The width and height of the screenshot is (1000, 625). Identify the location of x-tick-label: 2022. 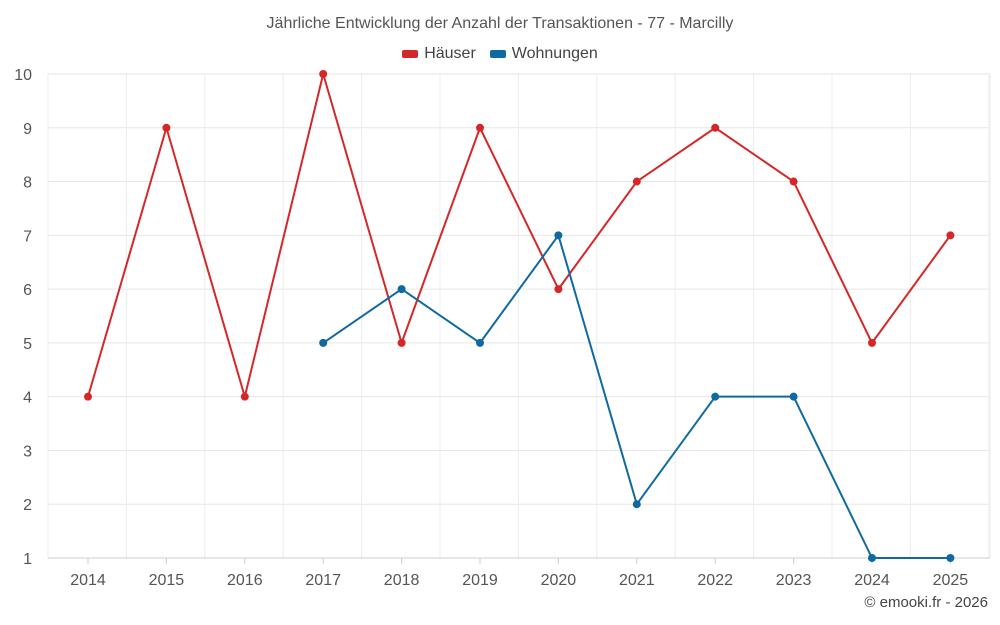
(715, 580).